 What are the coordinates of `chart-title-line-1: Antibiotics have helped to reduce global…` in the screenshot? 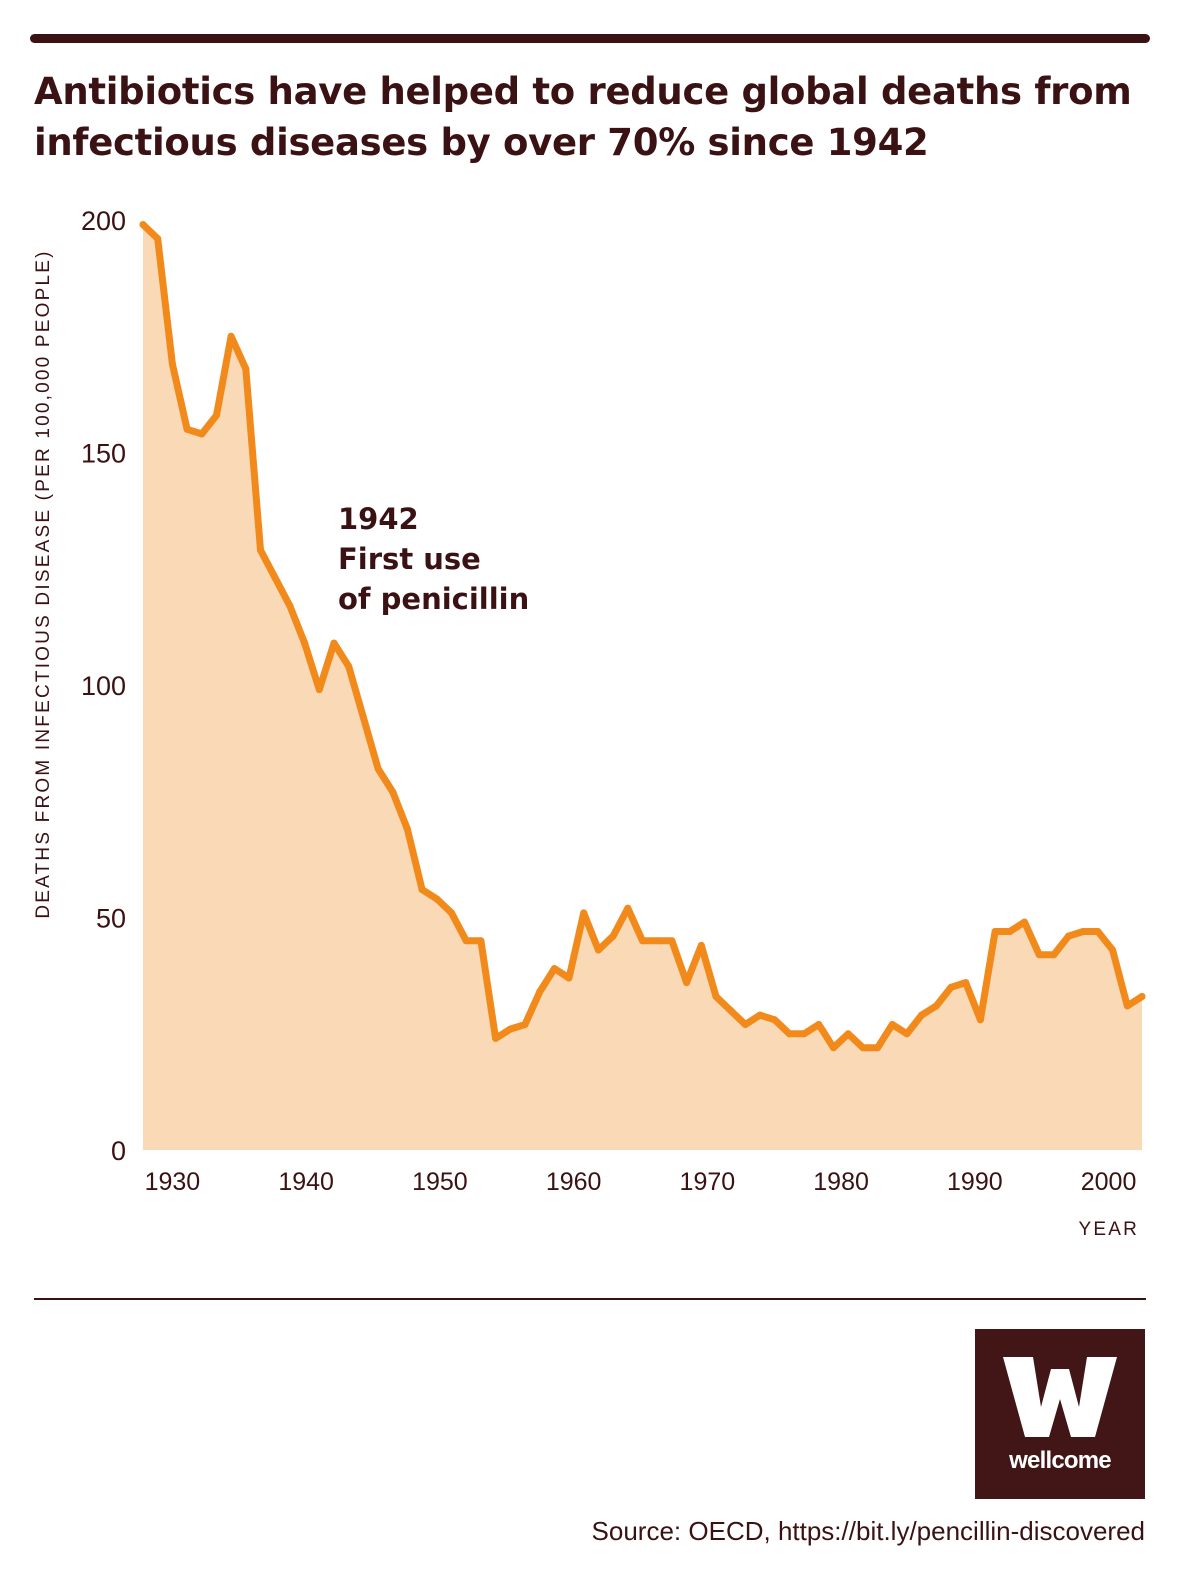 It's located at (583, 91).